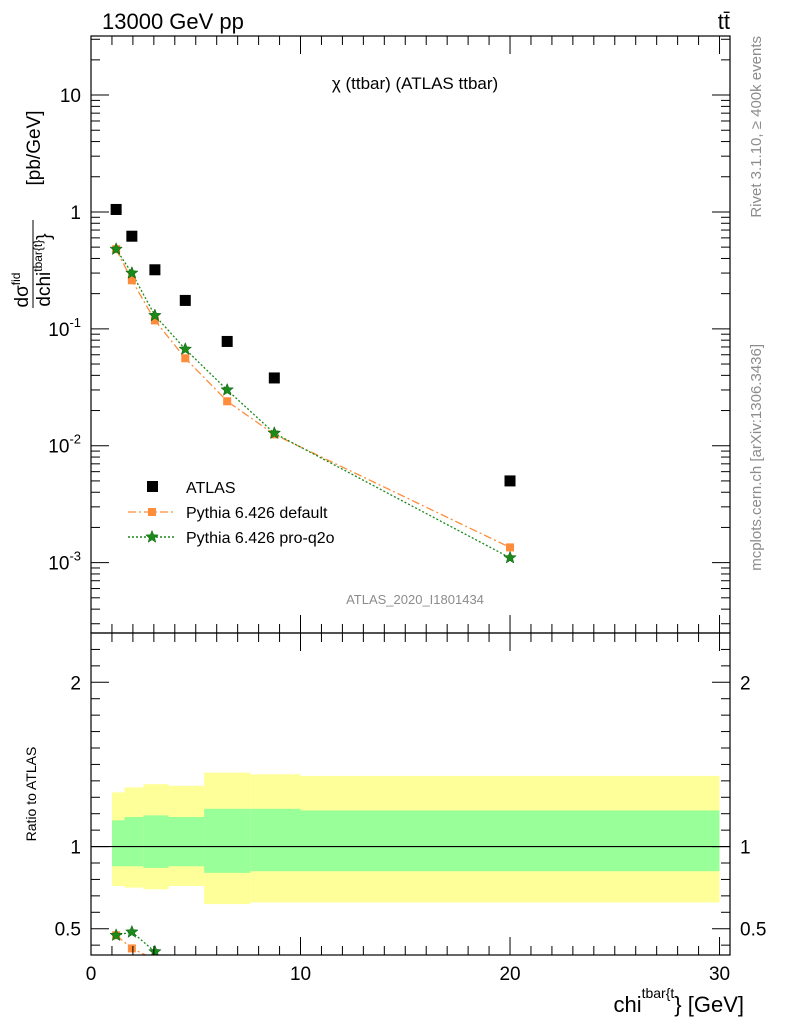 The height and width of the screenshot is (1024, 786). I want to click on y-tick-label: 10⁻², so click(64, 445).